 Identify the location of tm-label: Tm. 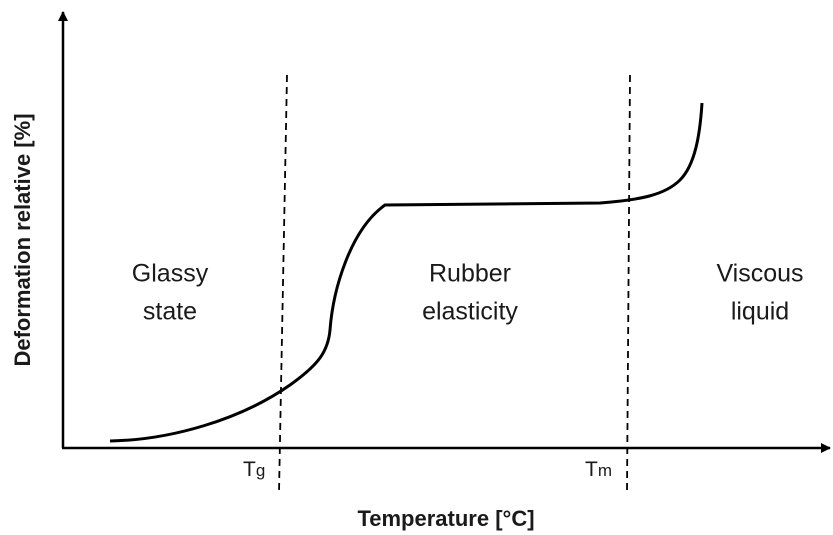
(598, 469).